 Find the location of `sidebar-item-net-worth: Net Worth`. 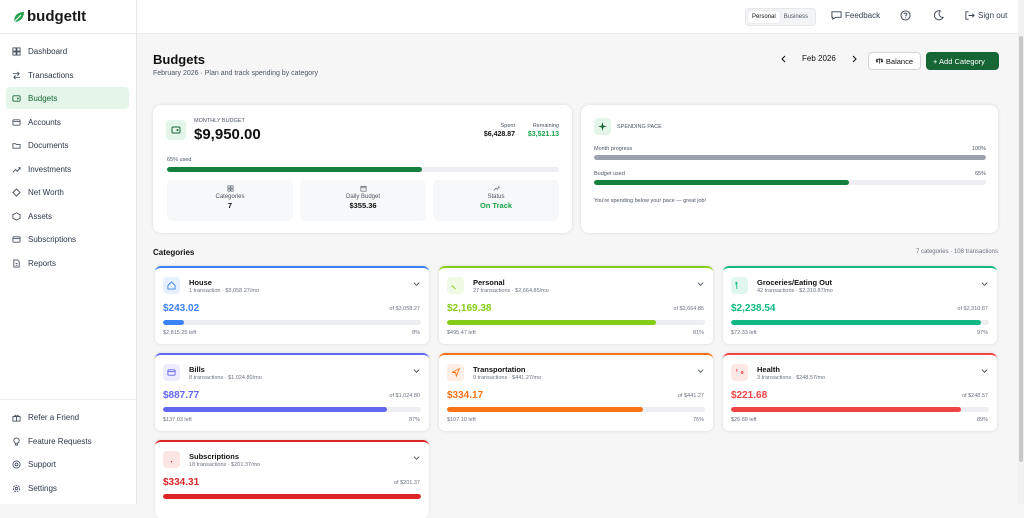

sidebar-item-net-worth: Net Worth is located at coordinates (67, 192).